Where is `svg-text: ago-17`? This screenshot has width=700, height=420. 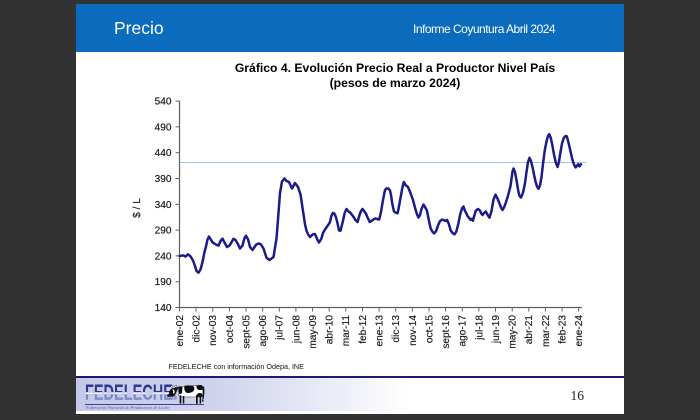 svg-text: ago-17 is located at coordinates (463, 331).